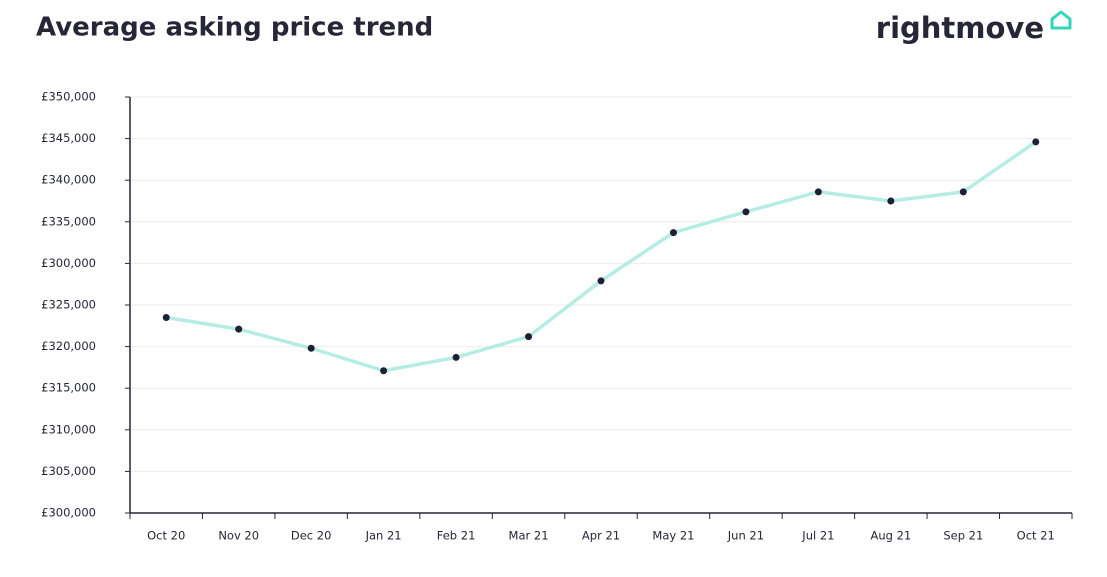 The height and width of the screenshot is (577, 1107). Describe the element at coordinates (68, 305) in the screenshot. I see `y-tick-label: £325,000` at that location.